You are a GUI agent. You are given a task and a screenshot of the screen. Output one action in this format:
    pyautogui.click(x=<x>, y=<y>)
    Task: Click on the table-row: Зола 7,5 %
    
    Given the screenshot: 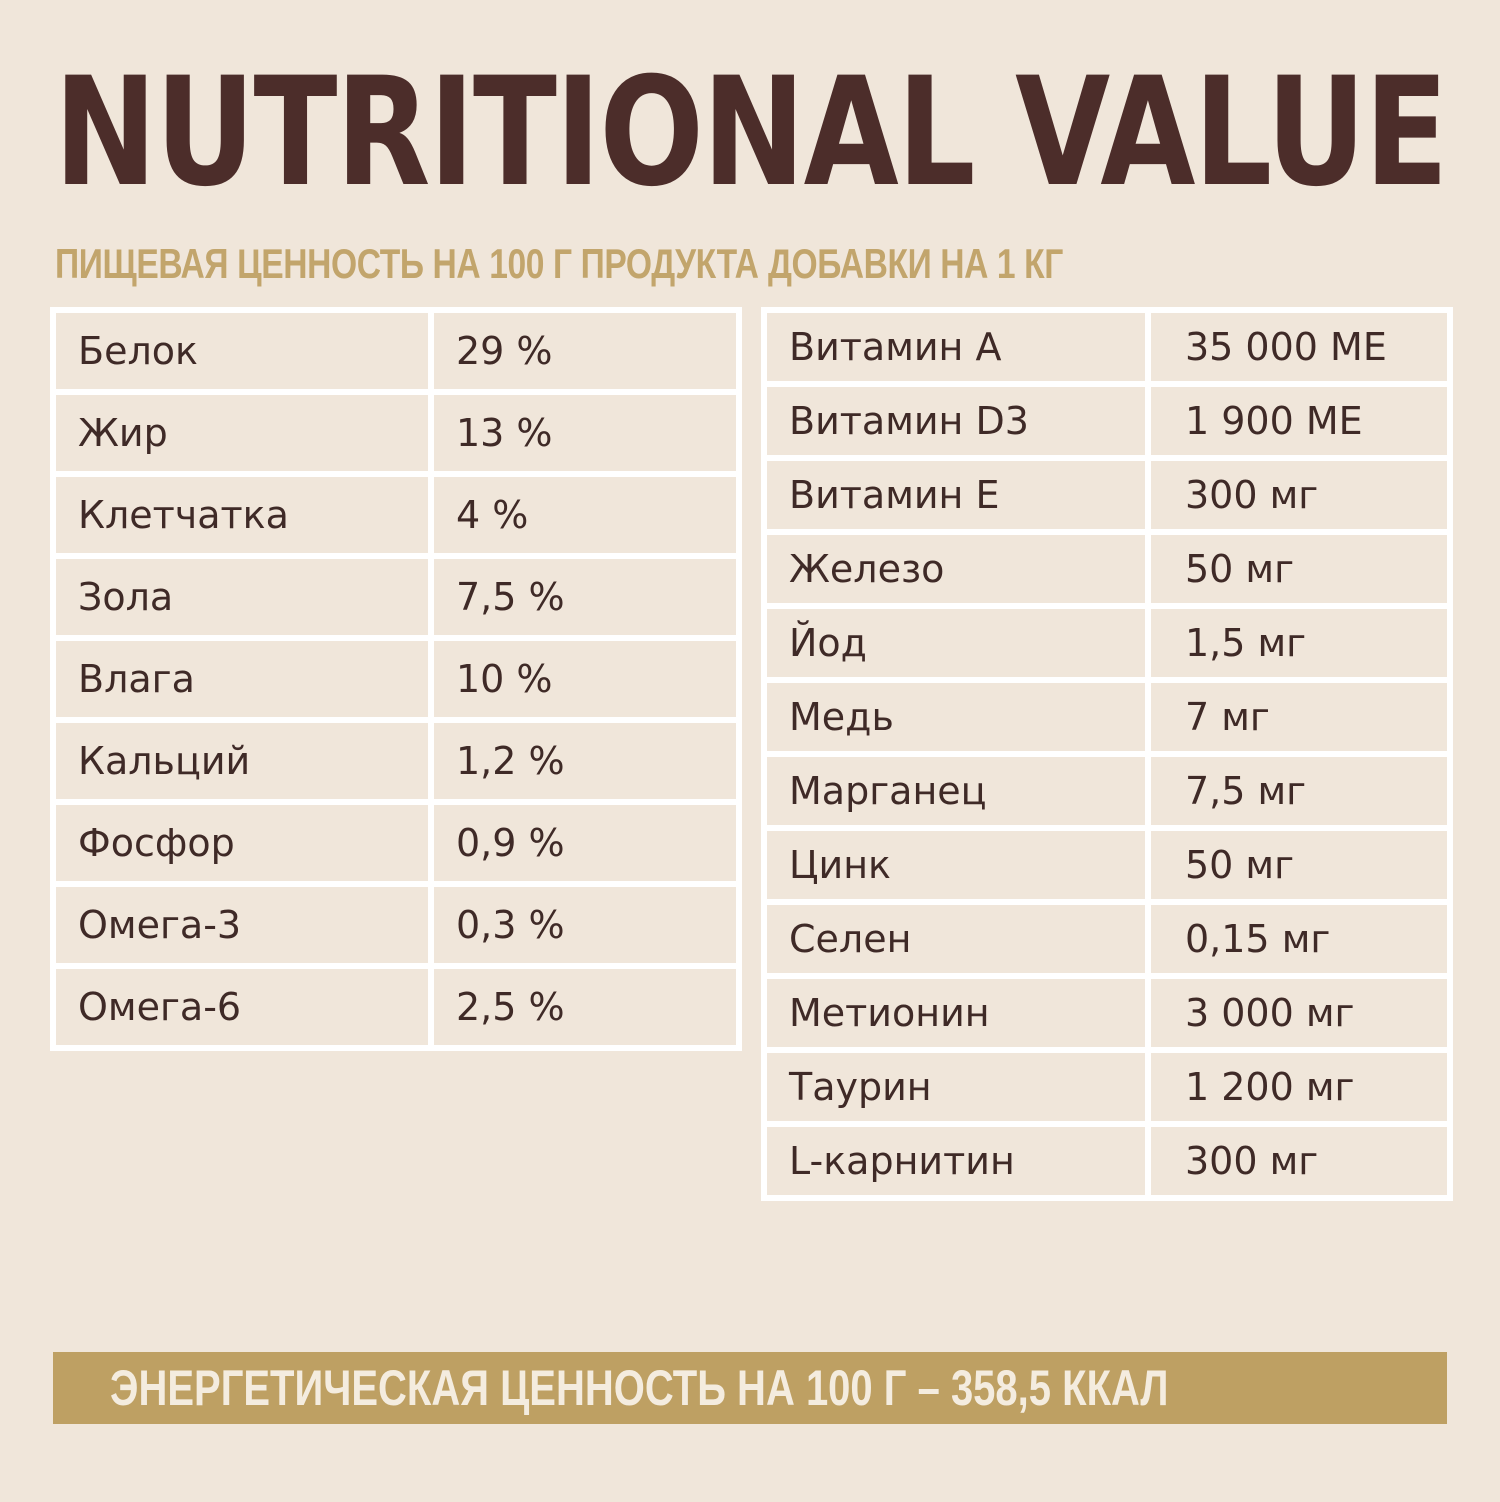 What is the action you would take?
    pyautogui.click(x=396, y=597)
    